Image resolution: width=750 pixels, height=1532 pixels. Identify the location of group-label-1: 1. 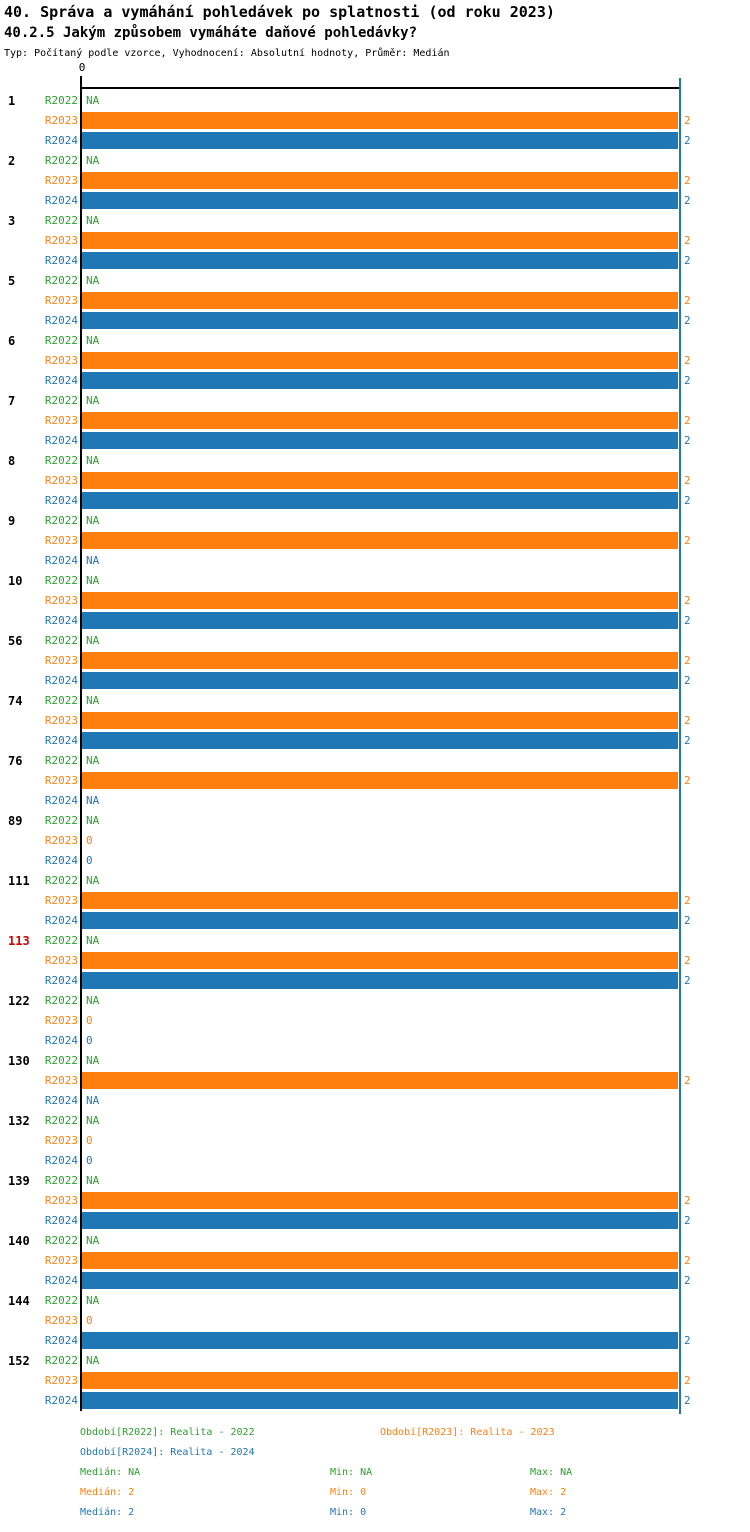
(12, 101).